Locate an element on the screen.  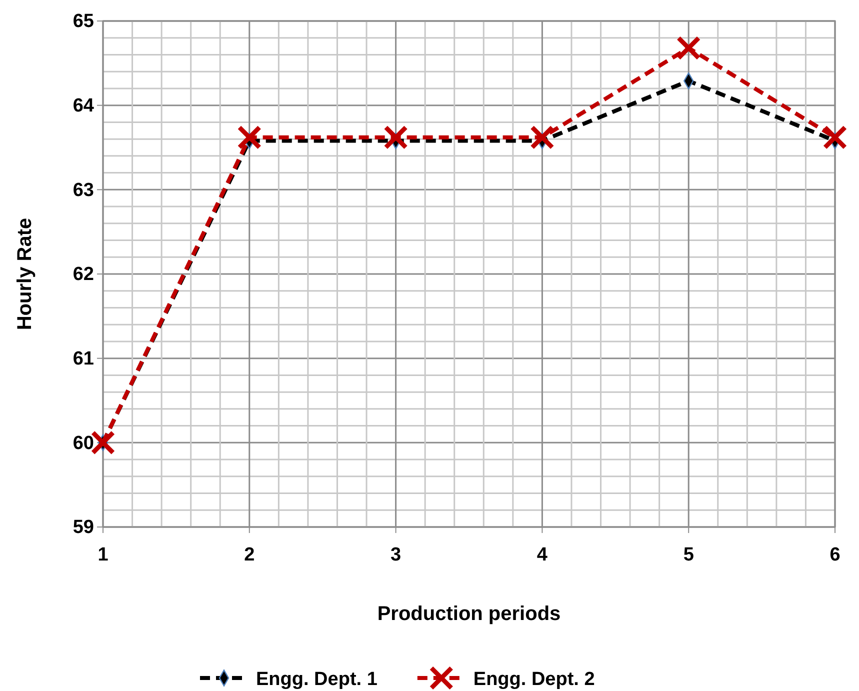
y-axis-title: Hourly Rate is located at coordinates (25, 274).